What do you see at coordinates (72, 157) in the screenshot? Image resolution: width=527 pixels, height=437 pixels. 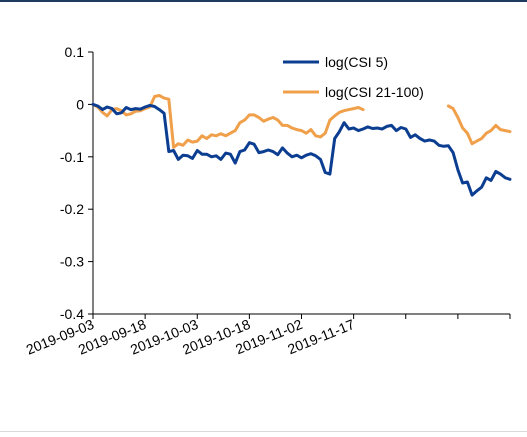 I see `y-tick-label: -0.1` at bounding box center [72, 157].